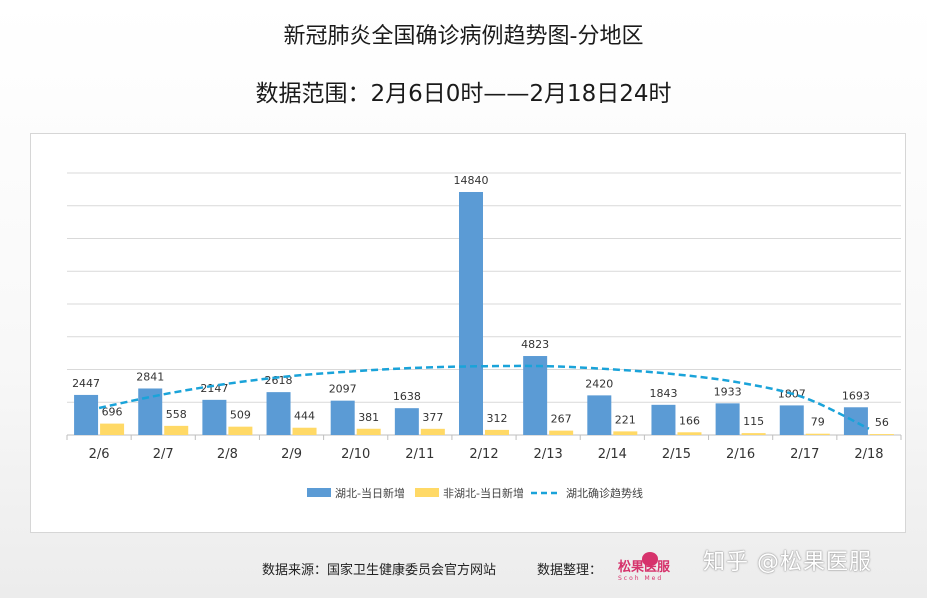 This screenshot has width=927, height=598. I want to click on data-label-non-hubei: 221, so click(625, 419).